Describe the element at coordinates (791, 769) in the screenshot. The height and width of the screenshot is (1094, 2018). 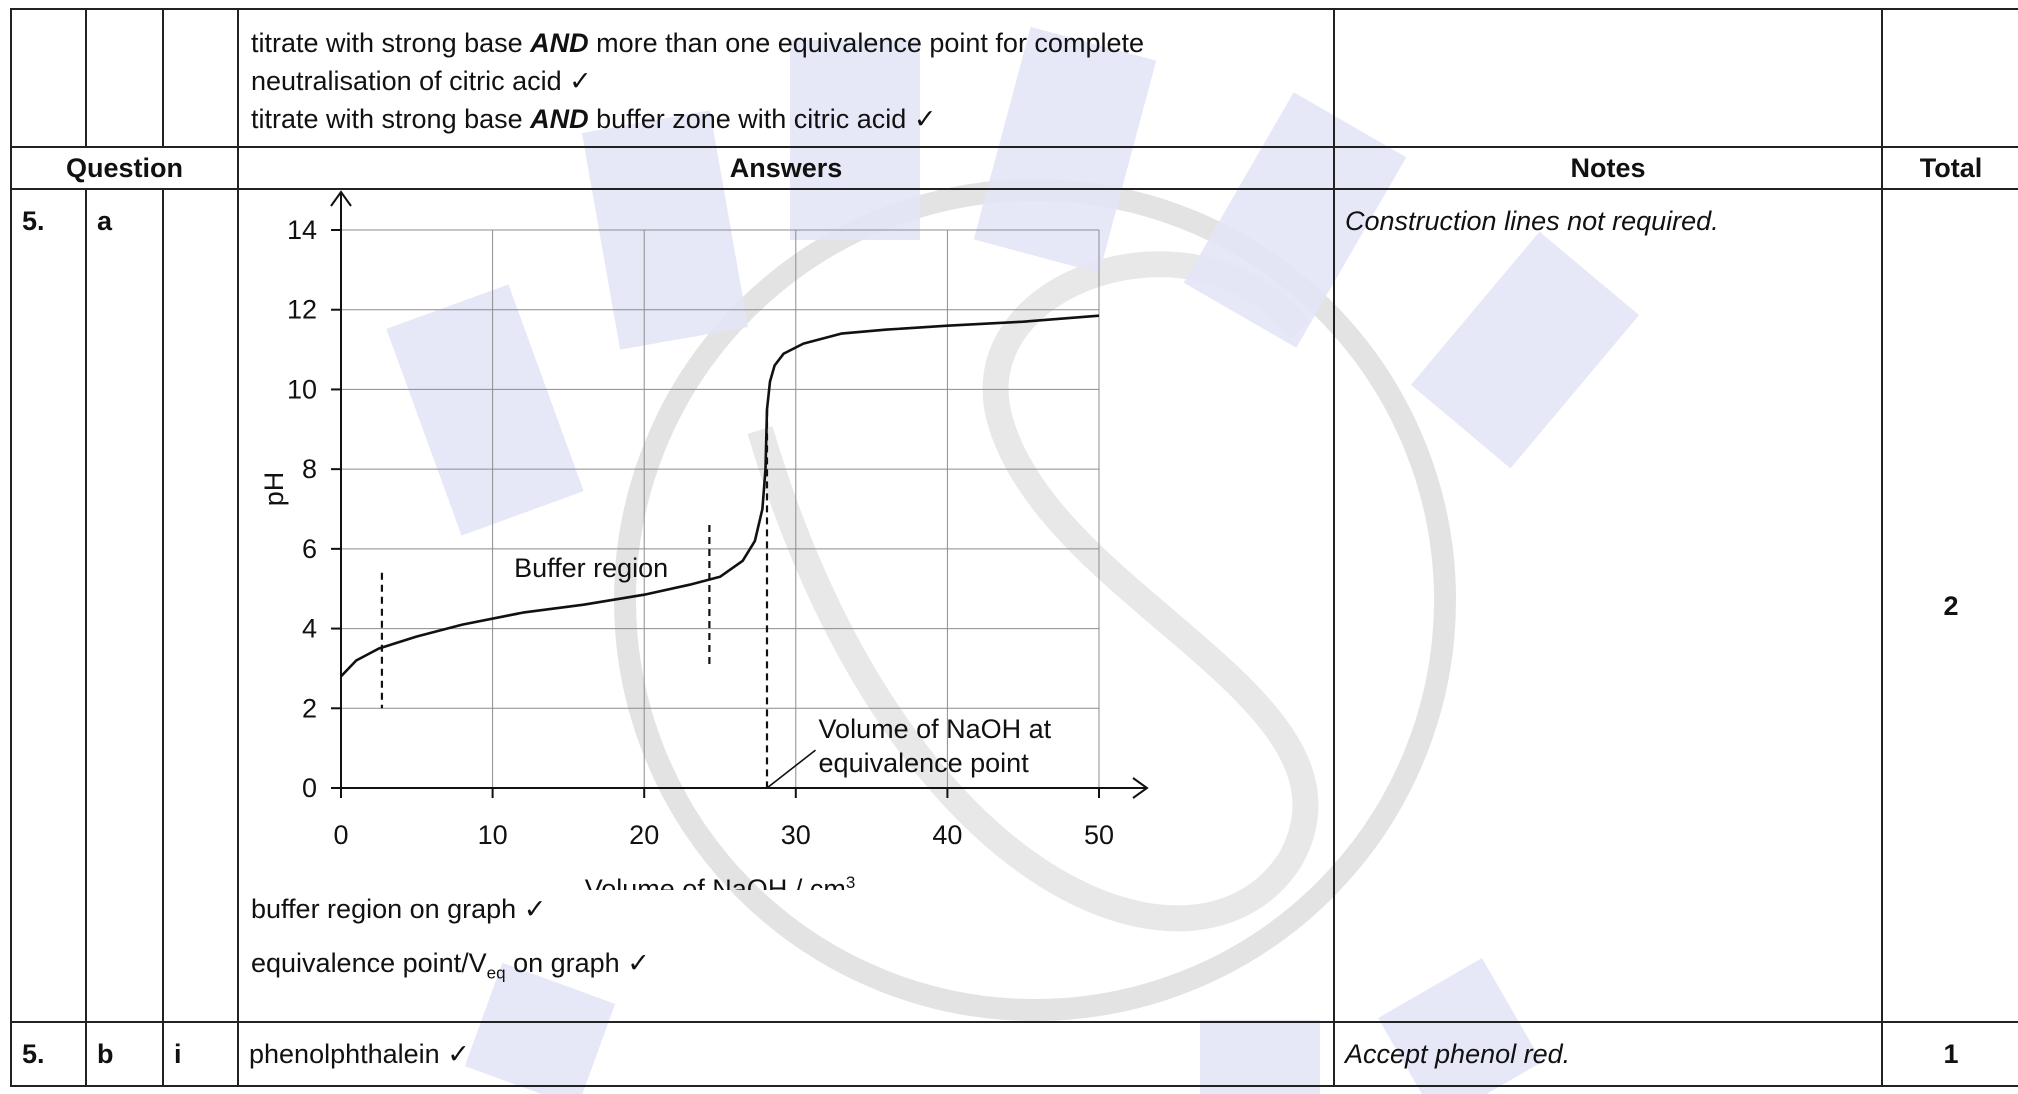
I see `equivalence-leader-line` at that location.